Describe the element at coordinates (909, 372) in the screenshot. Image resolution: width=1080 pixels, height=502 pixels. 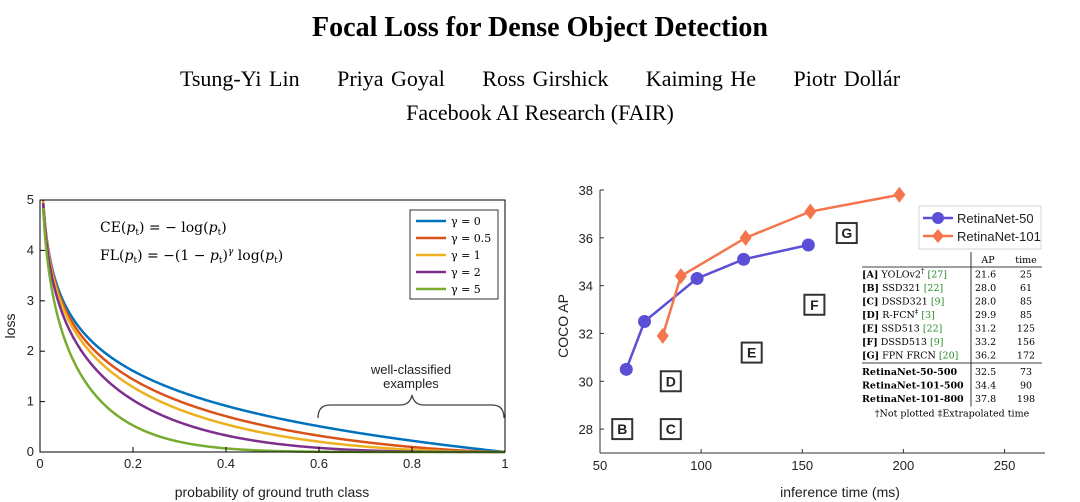
I see `table-row-method: RetinaNet-50-500` at that location.